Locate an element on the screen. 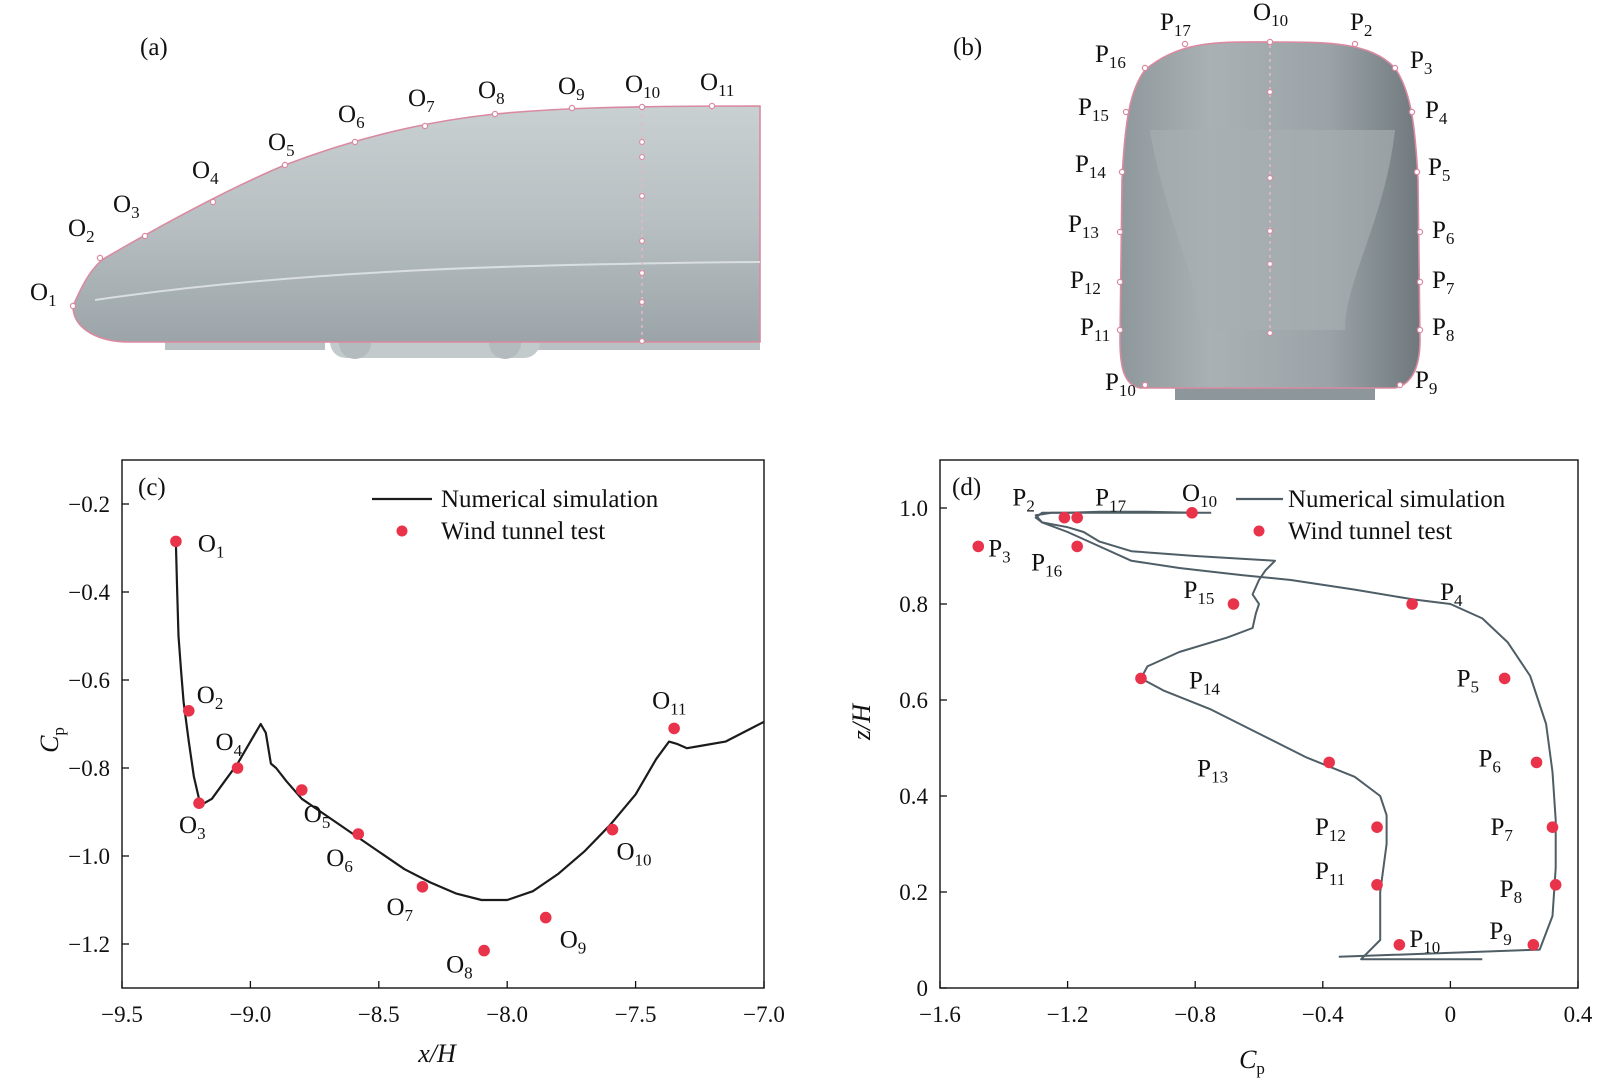 The image size is (1600, 1078). legend-d-marker-swatch is located at coordinates (1259, 531).